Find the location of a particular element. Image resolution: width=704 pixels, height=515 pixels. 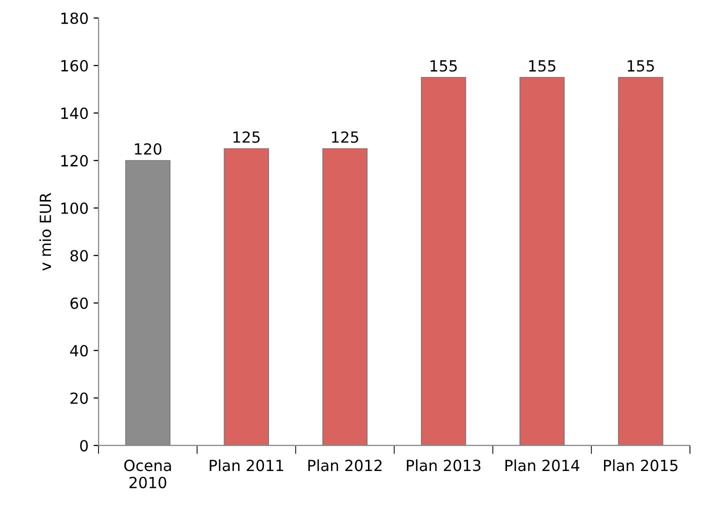

x-tick-label: Plan 2012 is located at coordinates (345, 465).